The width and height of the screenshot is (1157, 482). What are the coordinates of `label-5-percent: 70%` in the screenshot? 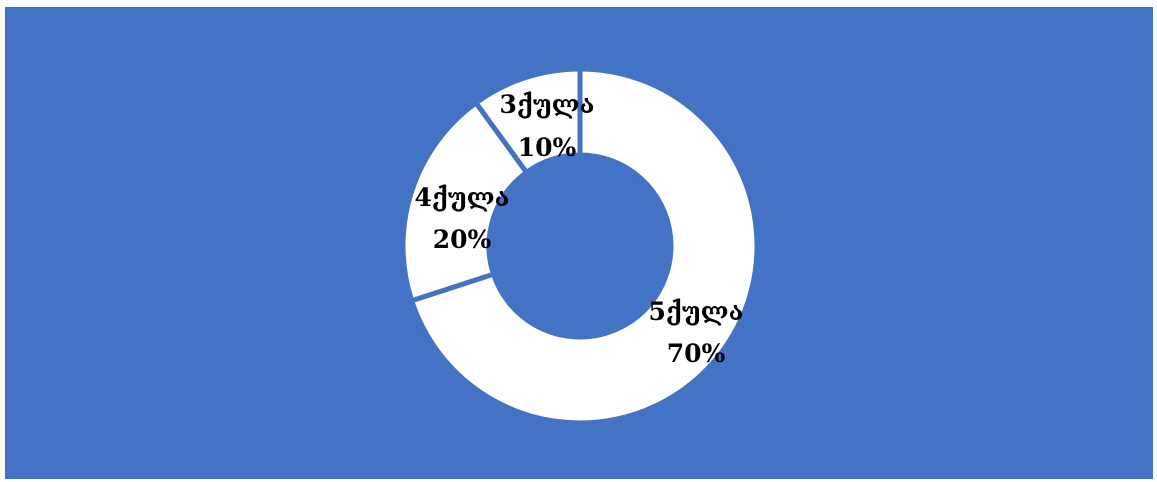 It's located at (696, 353).